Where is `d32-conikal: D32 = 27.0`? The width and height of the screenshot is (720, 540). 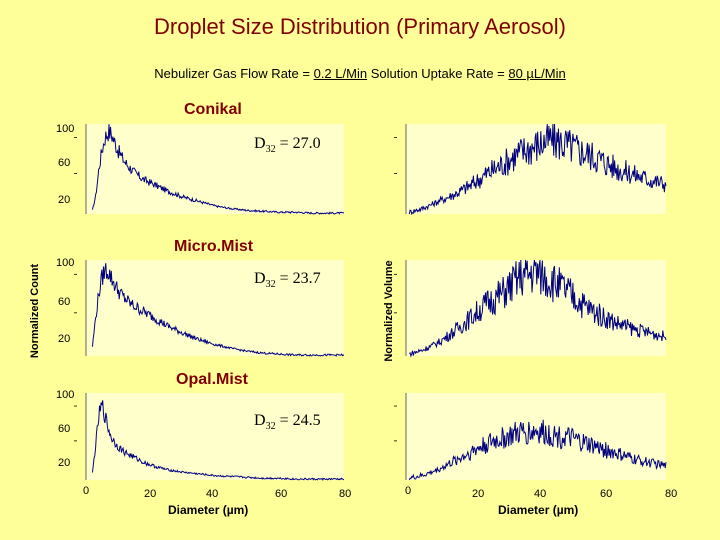
d32-conikal: D32 = 27.0 is located at coordinates (287, 145).